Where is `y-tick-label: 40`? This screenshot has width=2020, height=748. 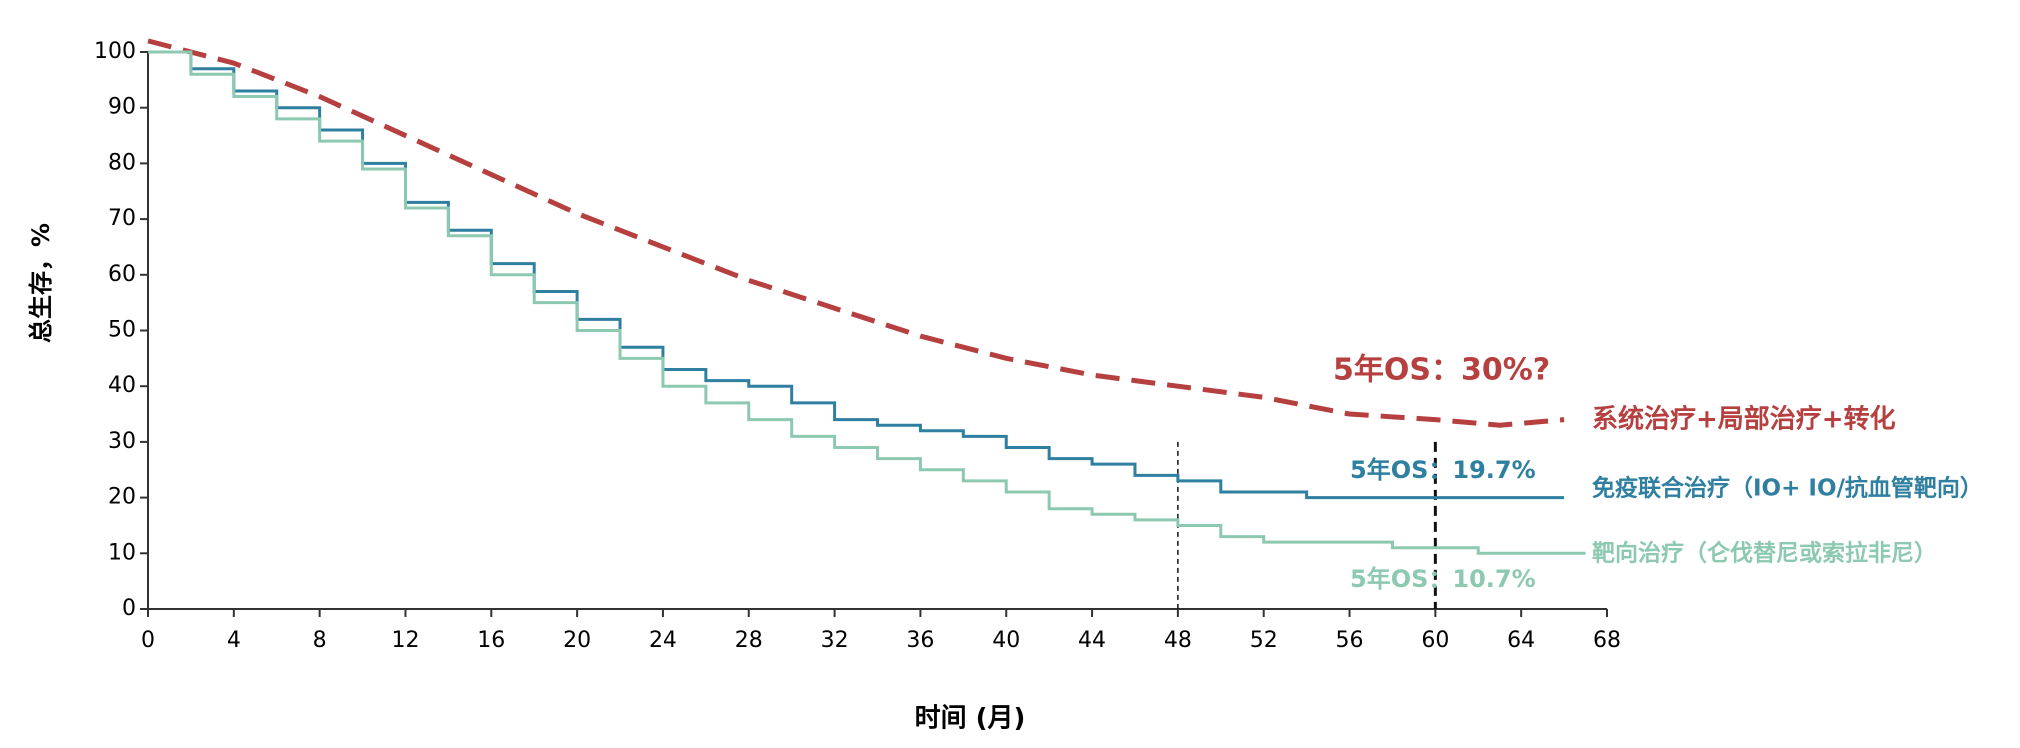 y-tick-label: 40 is located at coordinates (122, 385).